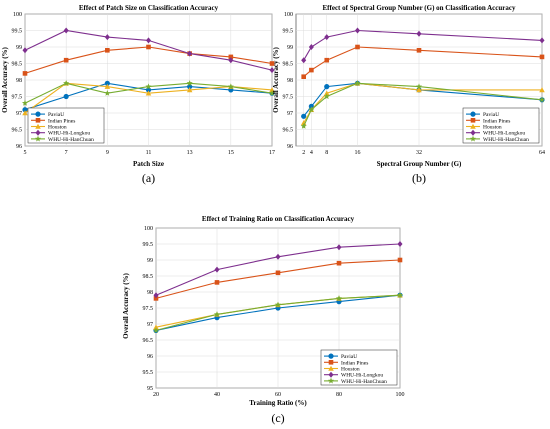  I want to click on x-tick-label: 32, so click(419, 153).